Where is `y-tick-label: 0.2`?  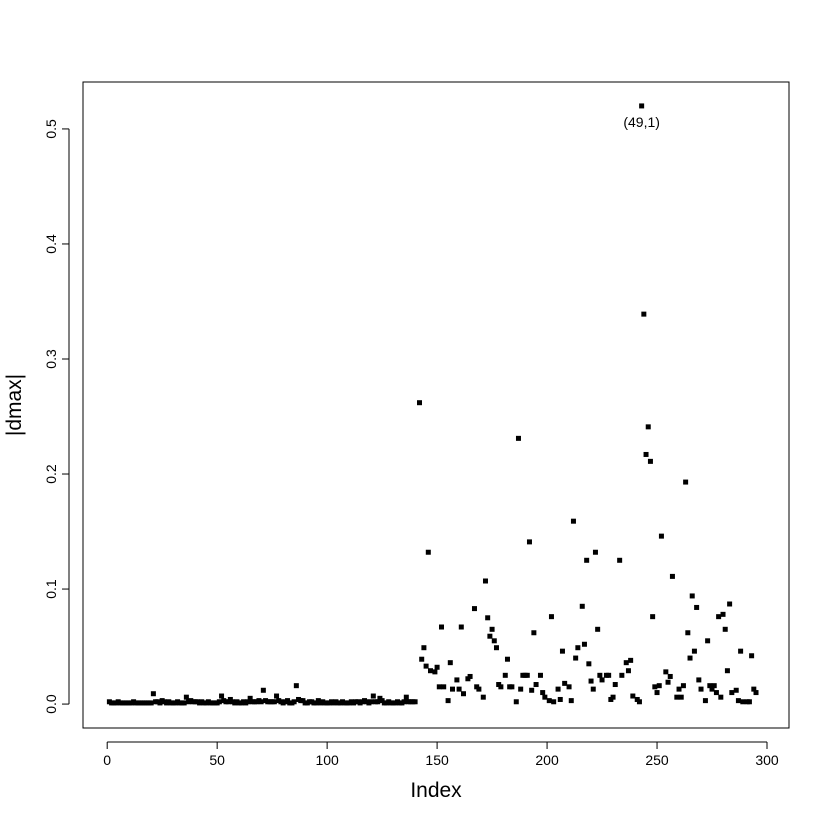
y-tick-label: 0.2 is located at coordinates (51, 474).